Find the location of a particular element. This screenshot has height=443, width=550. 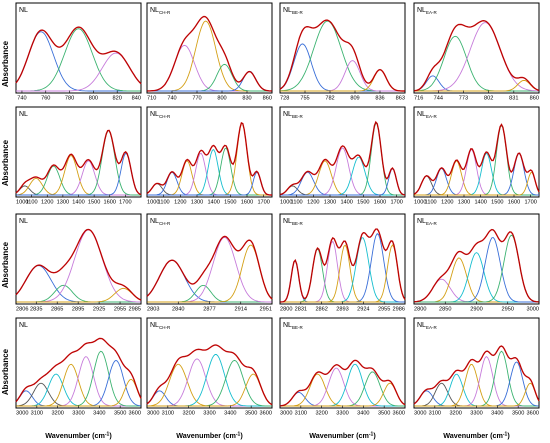

x-tick-label: 2951 is located at coordinates (266, 310).